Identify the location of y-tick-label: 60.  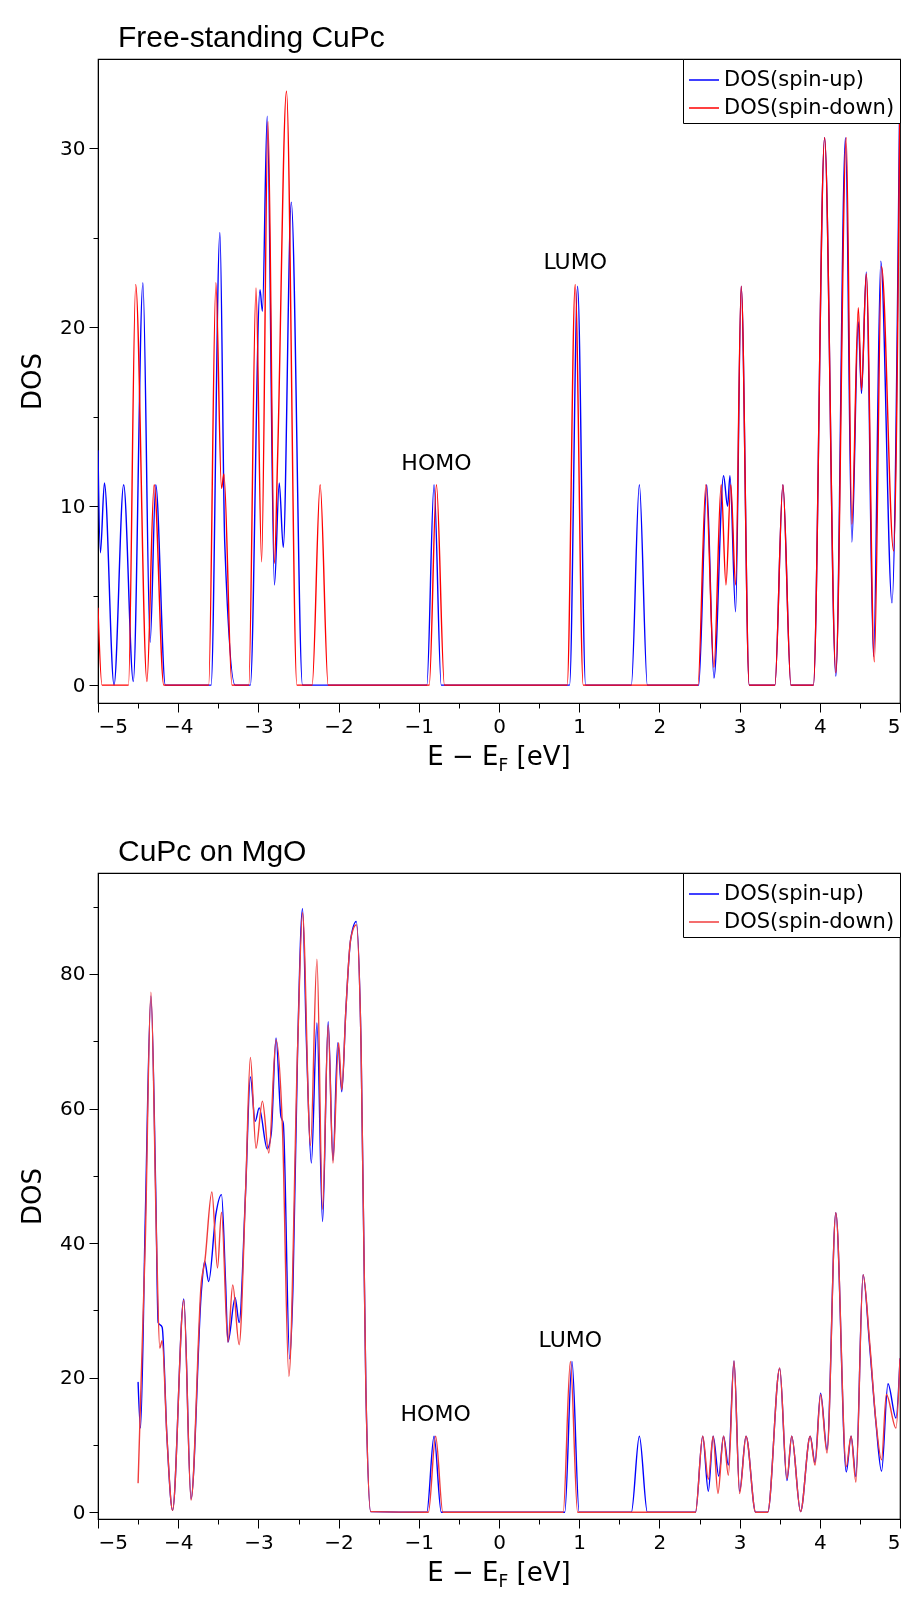
(73, 1108).